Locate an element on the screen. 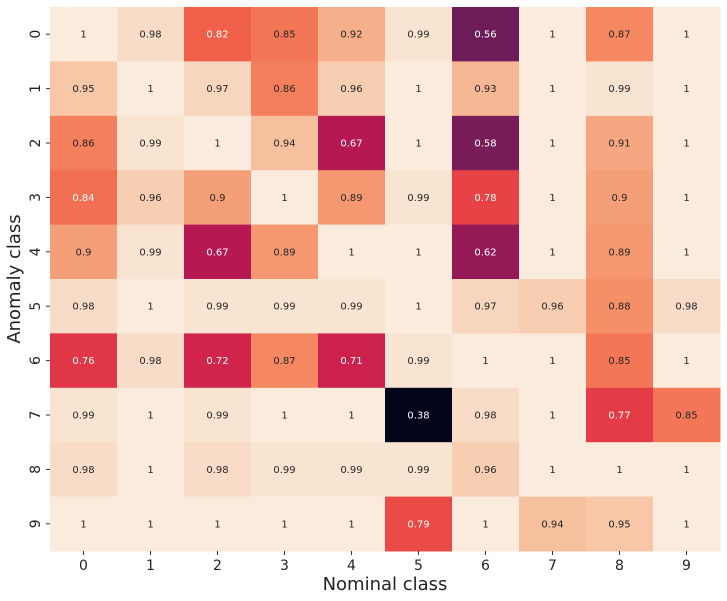 The image size is (727, 601). y-tick-label-6: 6 is located at coordinates (36, 360).